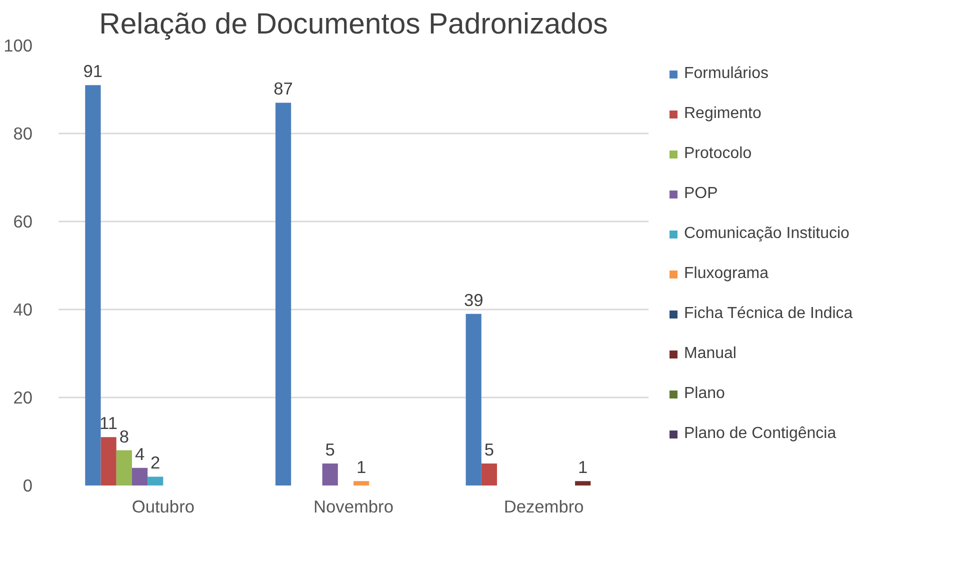  I want to click on y-tick-label: 0, so click(27, 486).